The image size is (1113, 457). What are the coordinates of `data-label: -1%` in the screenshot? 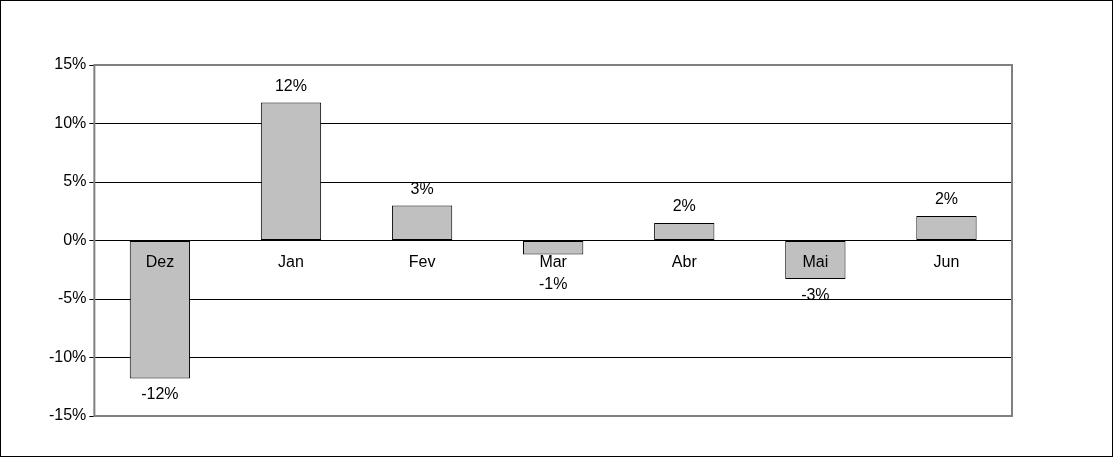 It's located at (553, 283).